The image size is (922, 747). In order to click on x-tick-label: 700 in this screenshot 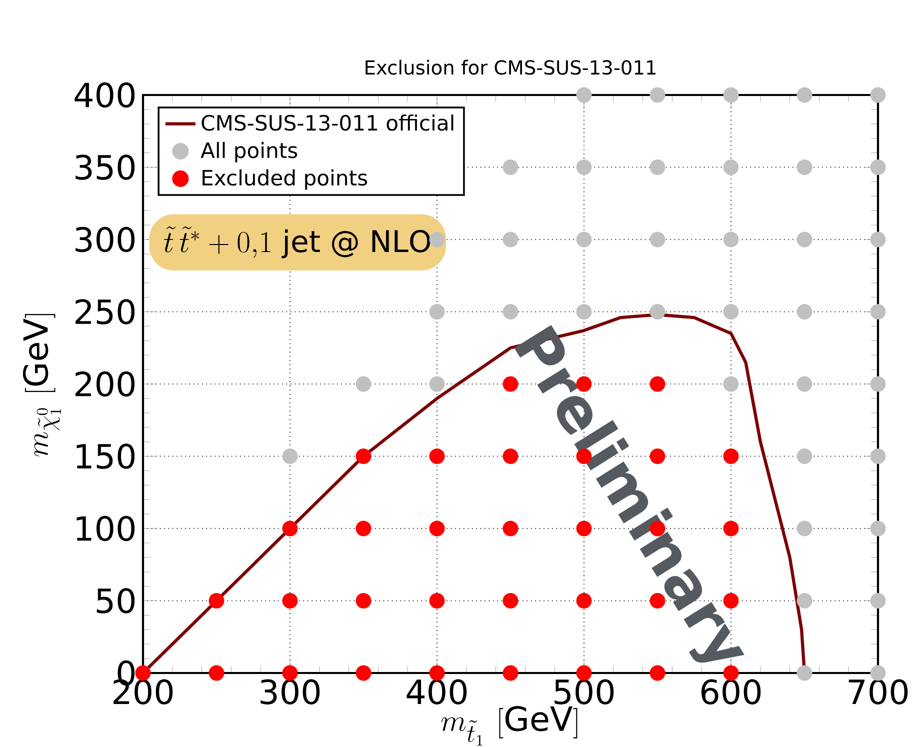, I will do `click(878, 691)`.